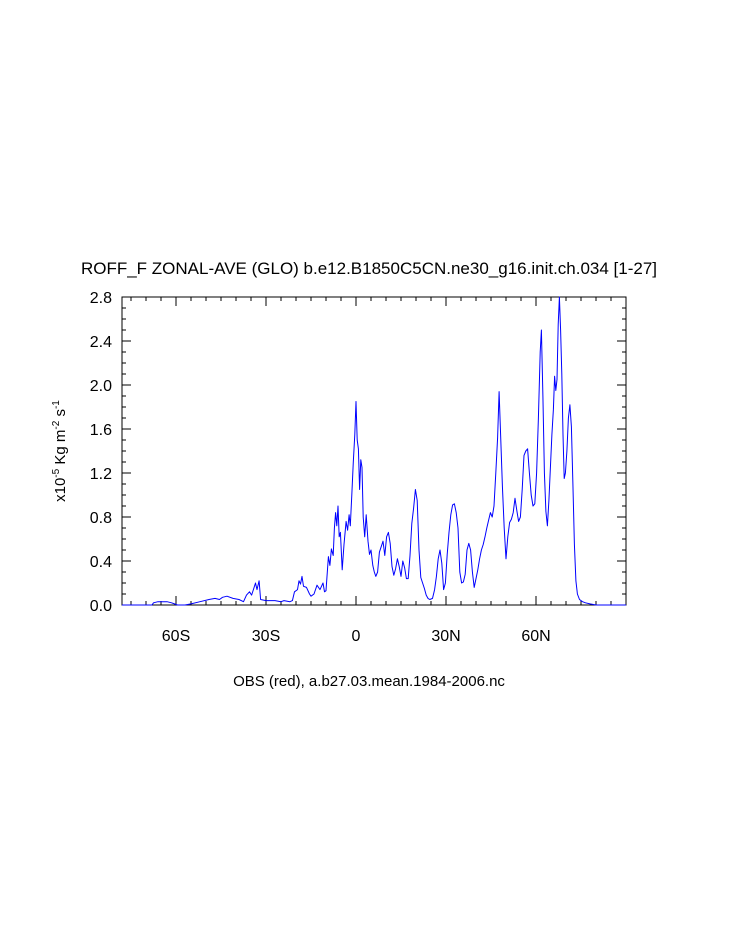 The height and width of the screenshot is (945, 733). Describe the element at coordinates (101, 518) in the screenshot. I see `y-tick-label: 0.8` at that location.